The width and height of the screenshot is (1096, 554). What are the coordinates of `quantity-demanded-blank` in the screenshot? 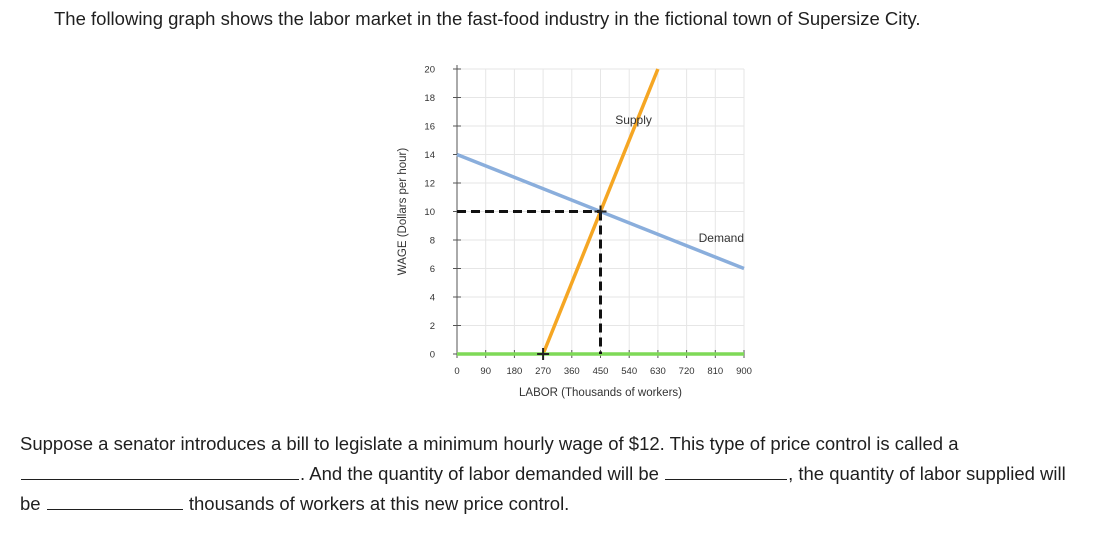 It's located at (726, 470).